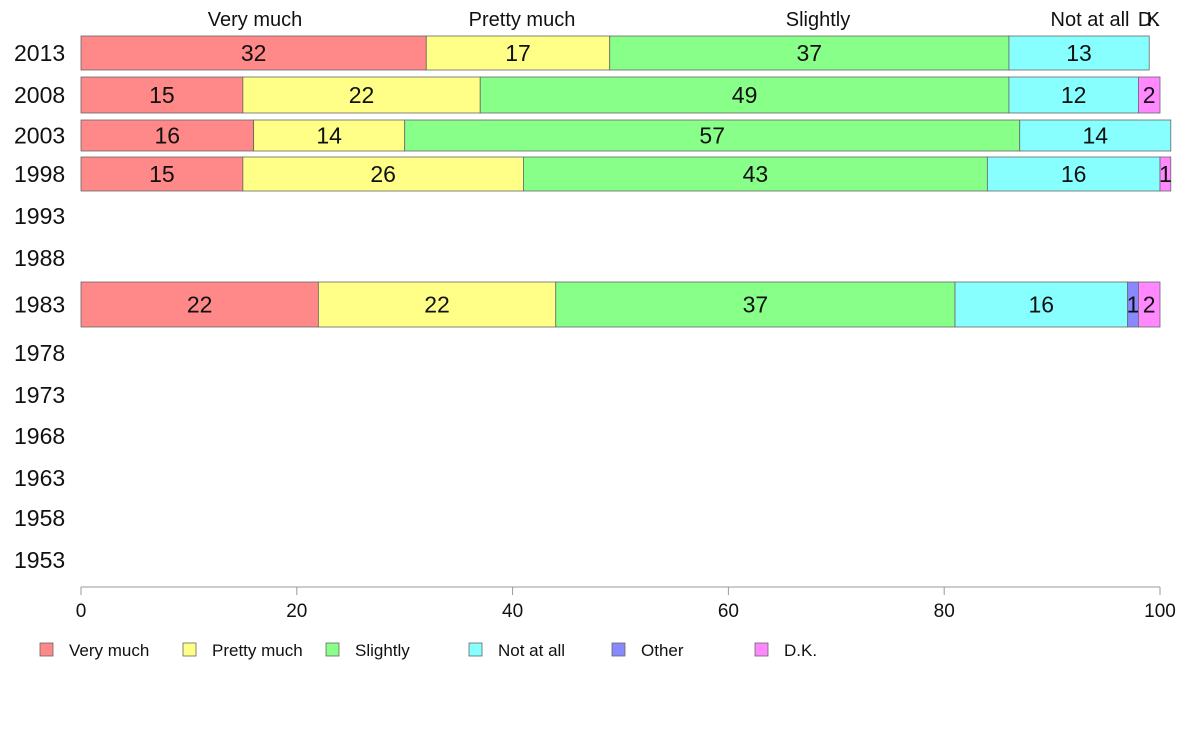  I want to click on bar-1983-slightly, so click(755, 304).